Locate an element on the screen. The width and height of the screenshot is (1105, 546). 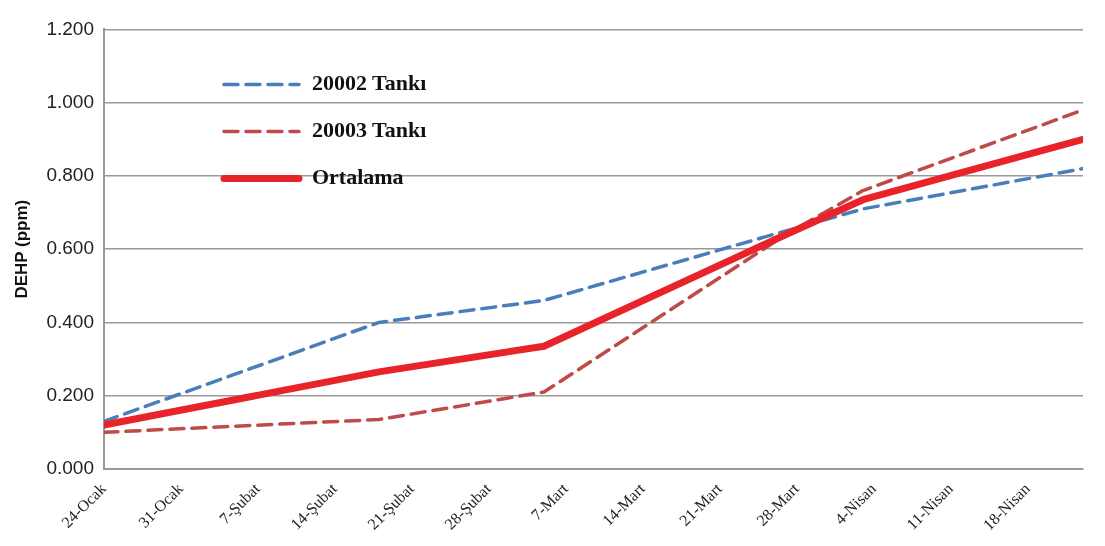
legend-label: 20003 Tankı is located at coordinates (369, 130).